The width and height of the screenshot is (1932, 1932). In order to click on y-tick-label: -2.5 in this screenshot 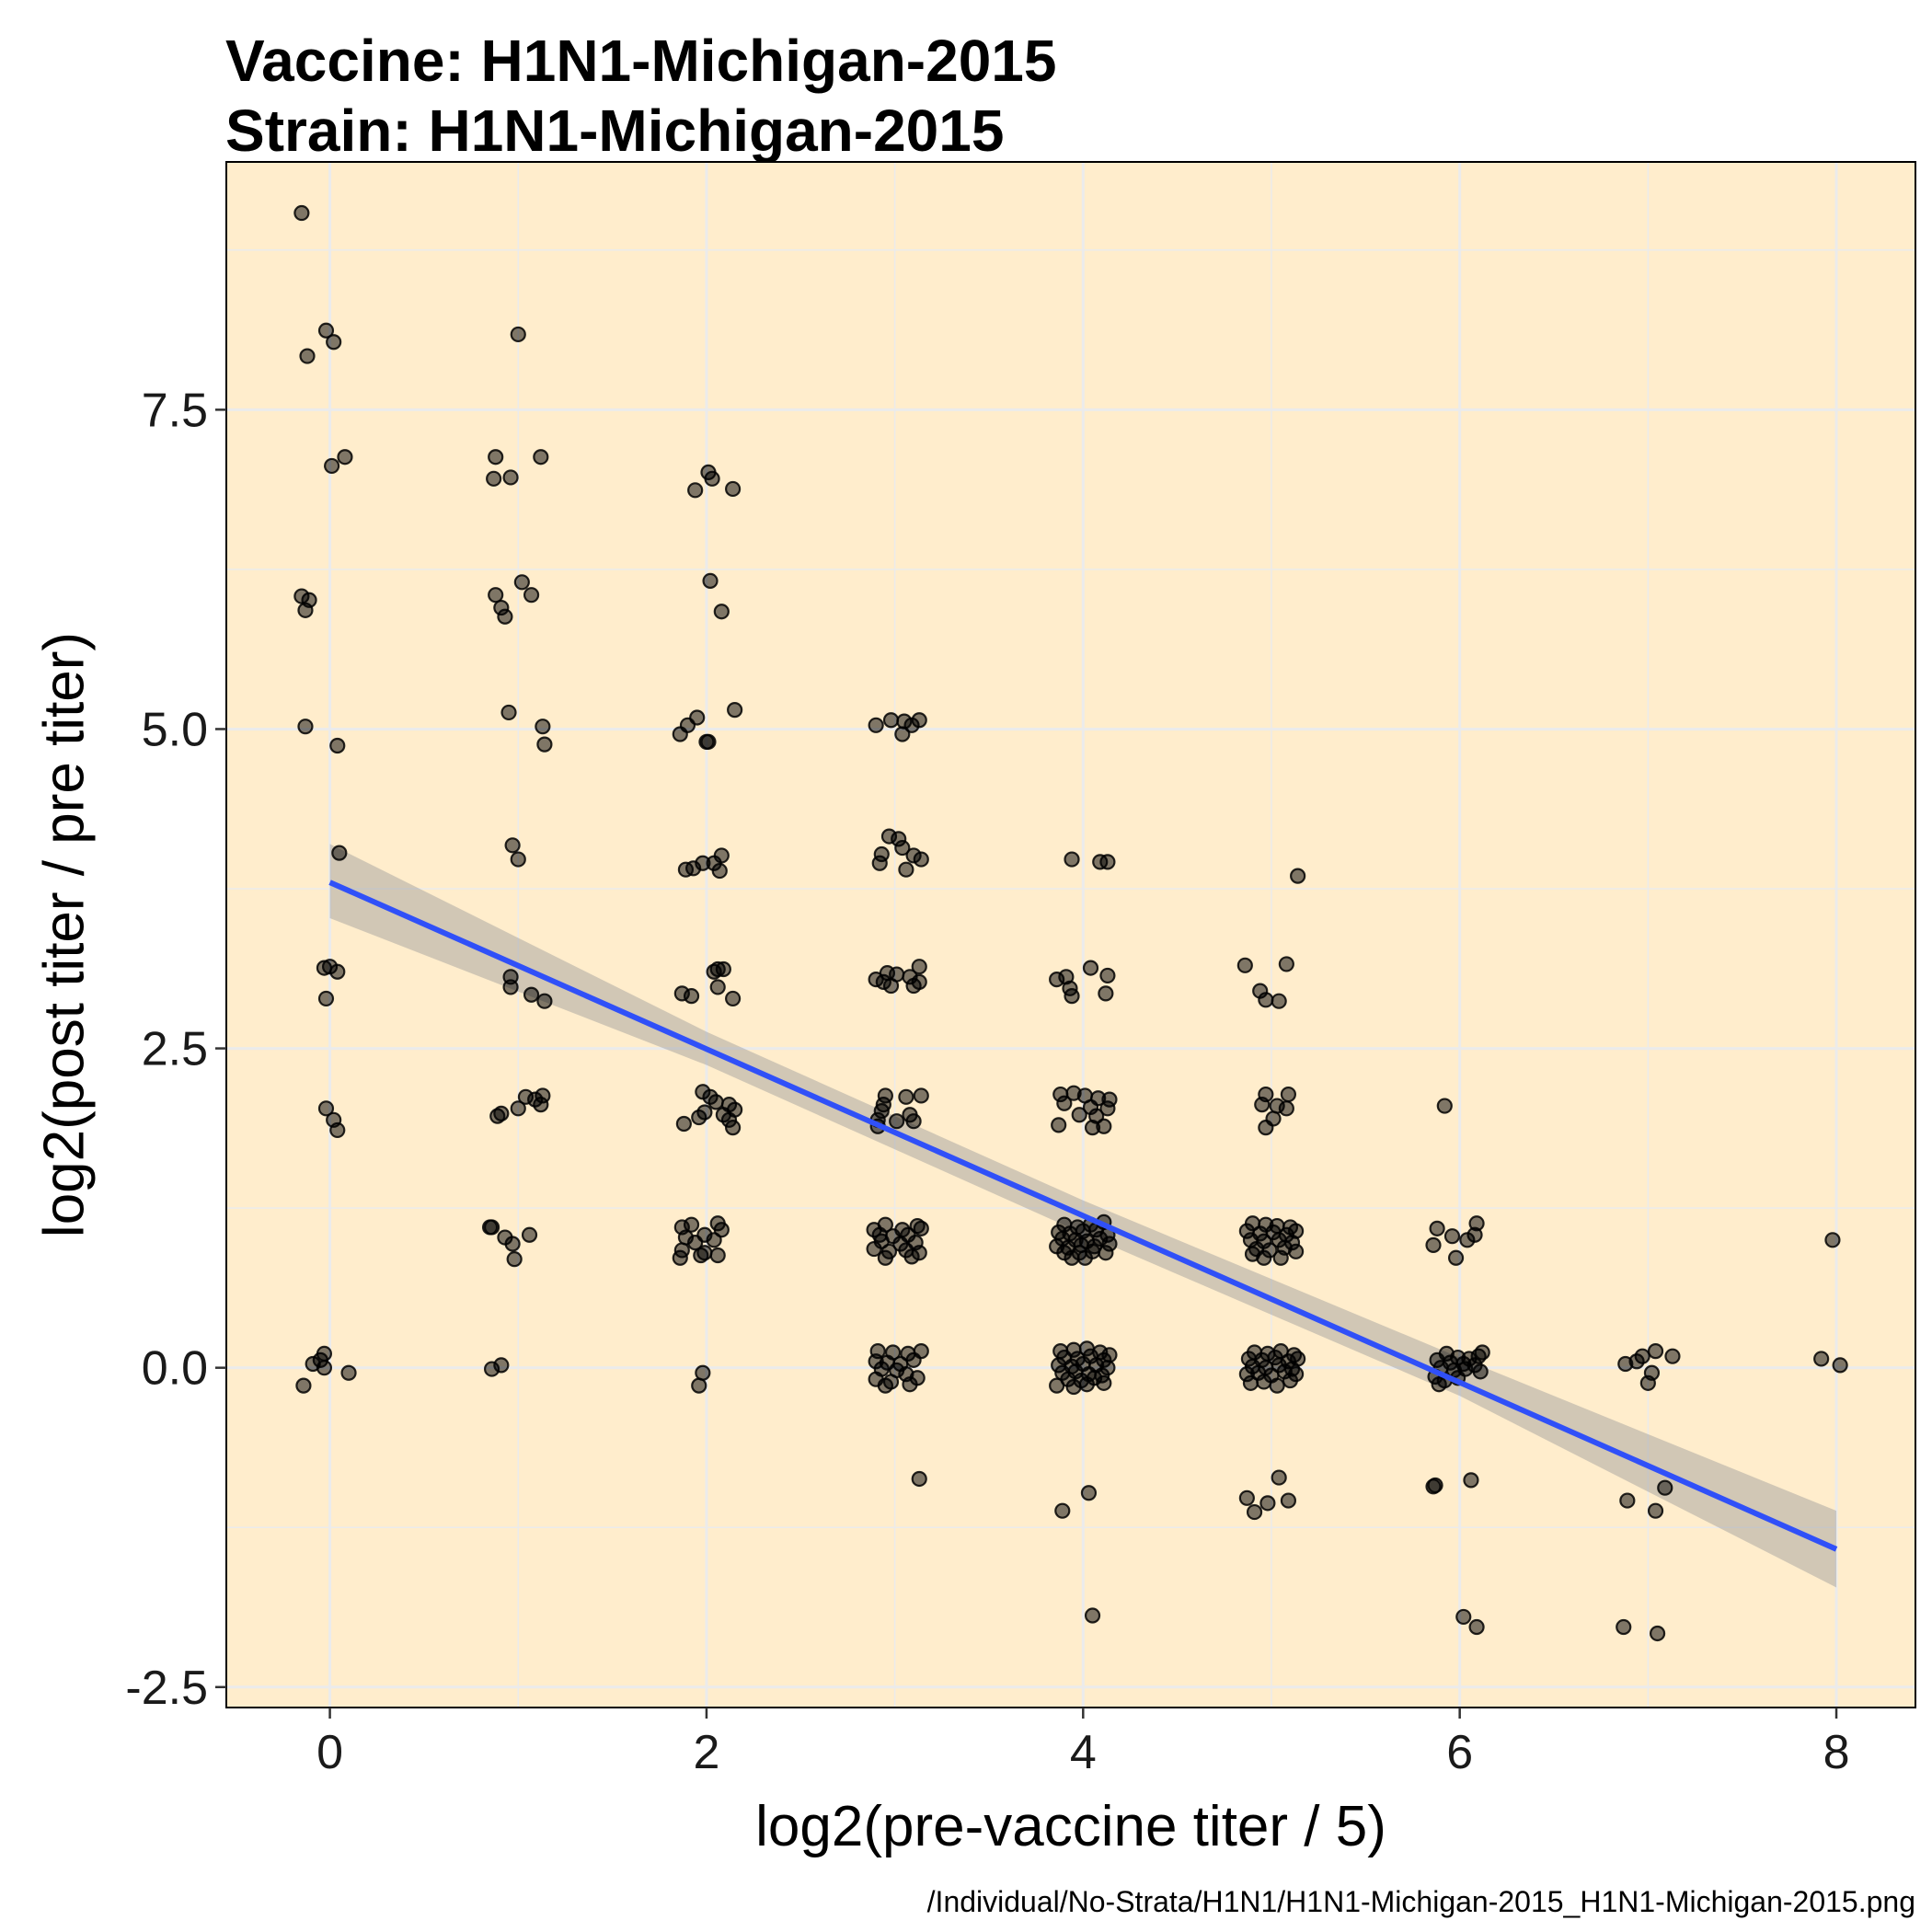, I will do `click(166, 1688)`.